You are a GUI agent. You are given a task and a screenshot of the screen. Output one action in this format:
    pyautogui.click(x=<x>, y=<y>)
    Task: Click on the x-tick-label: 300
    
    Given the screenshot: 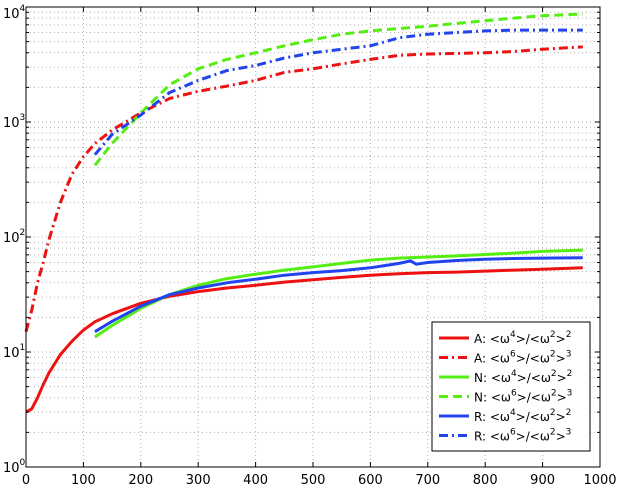 What is the action you would take?
    pyautogui.click(x=198, y=480)
    